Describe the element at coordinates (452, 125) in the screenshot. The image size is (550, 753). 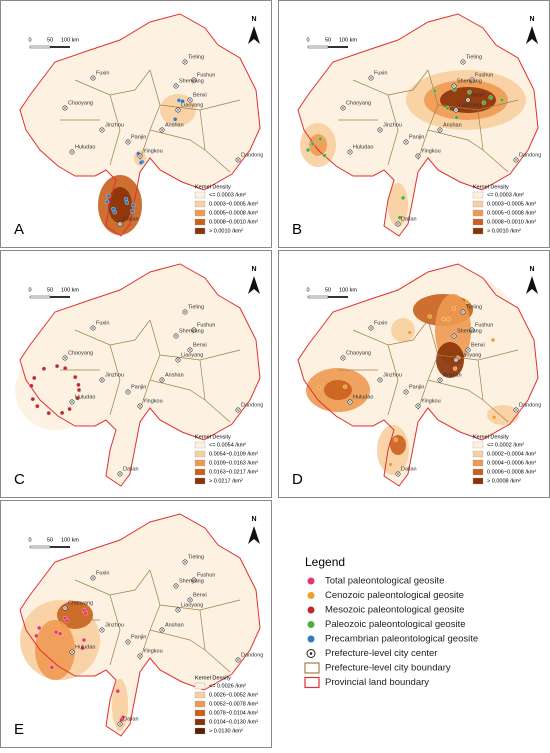
I see `city-label: Anshan` at that location.